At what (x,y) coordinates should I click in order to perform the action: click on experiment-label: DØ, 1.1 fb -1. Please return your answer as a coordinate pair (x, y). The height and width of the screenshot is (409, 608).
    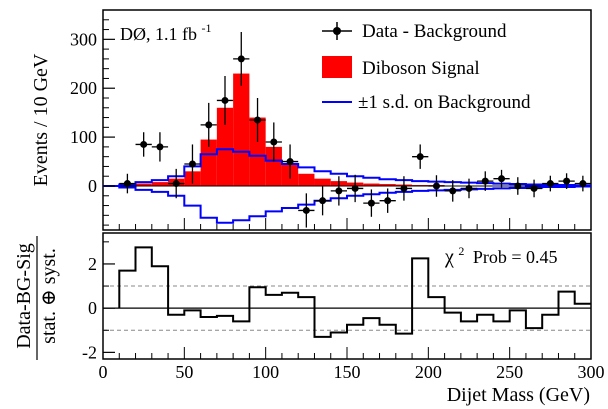
    Looking at the image, I should click on (166, 32).